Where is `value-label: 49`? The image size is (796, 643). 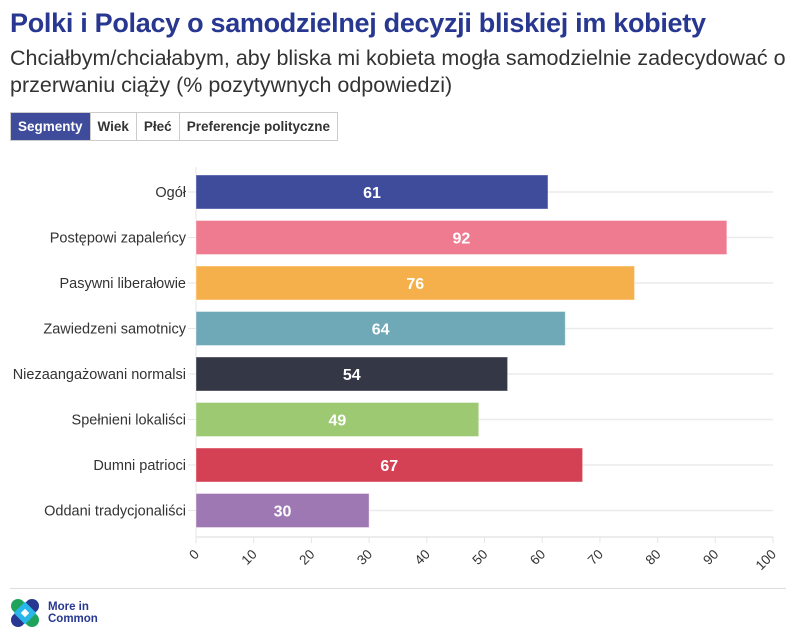
value-label: 49 is located at coordinates (337, 421).